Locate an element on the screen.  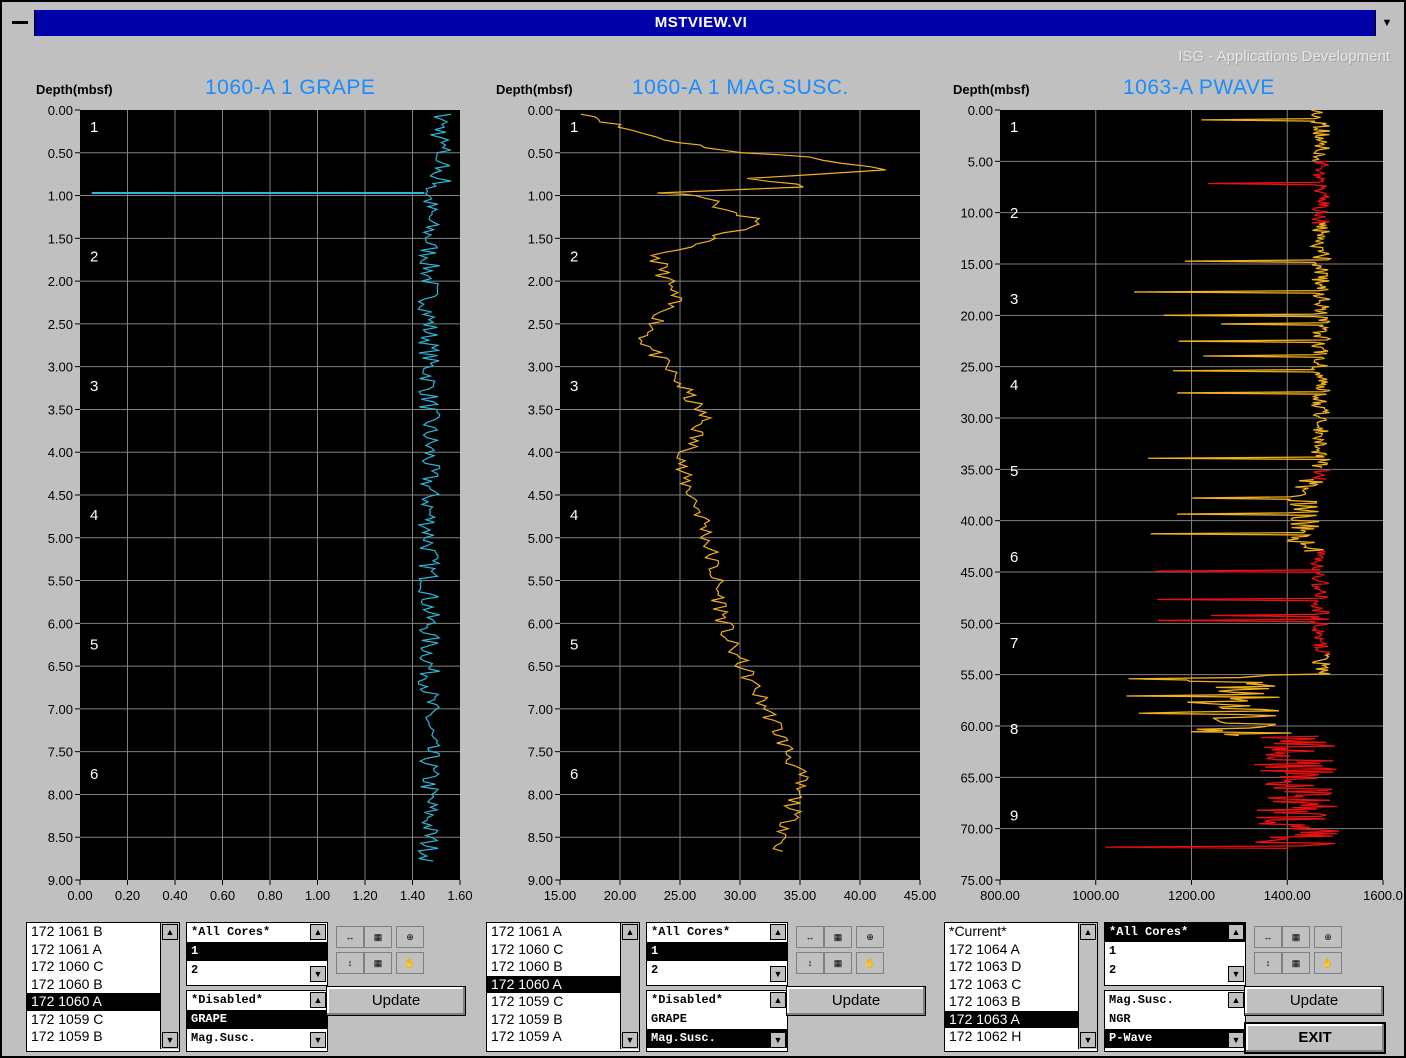
y-tick-label: 35.00 is located at coordinates (976, 469).